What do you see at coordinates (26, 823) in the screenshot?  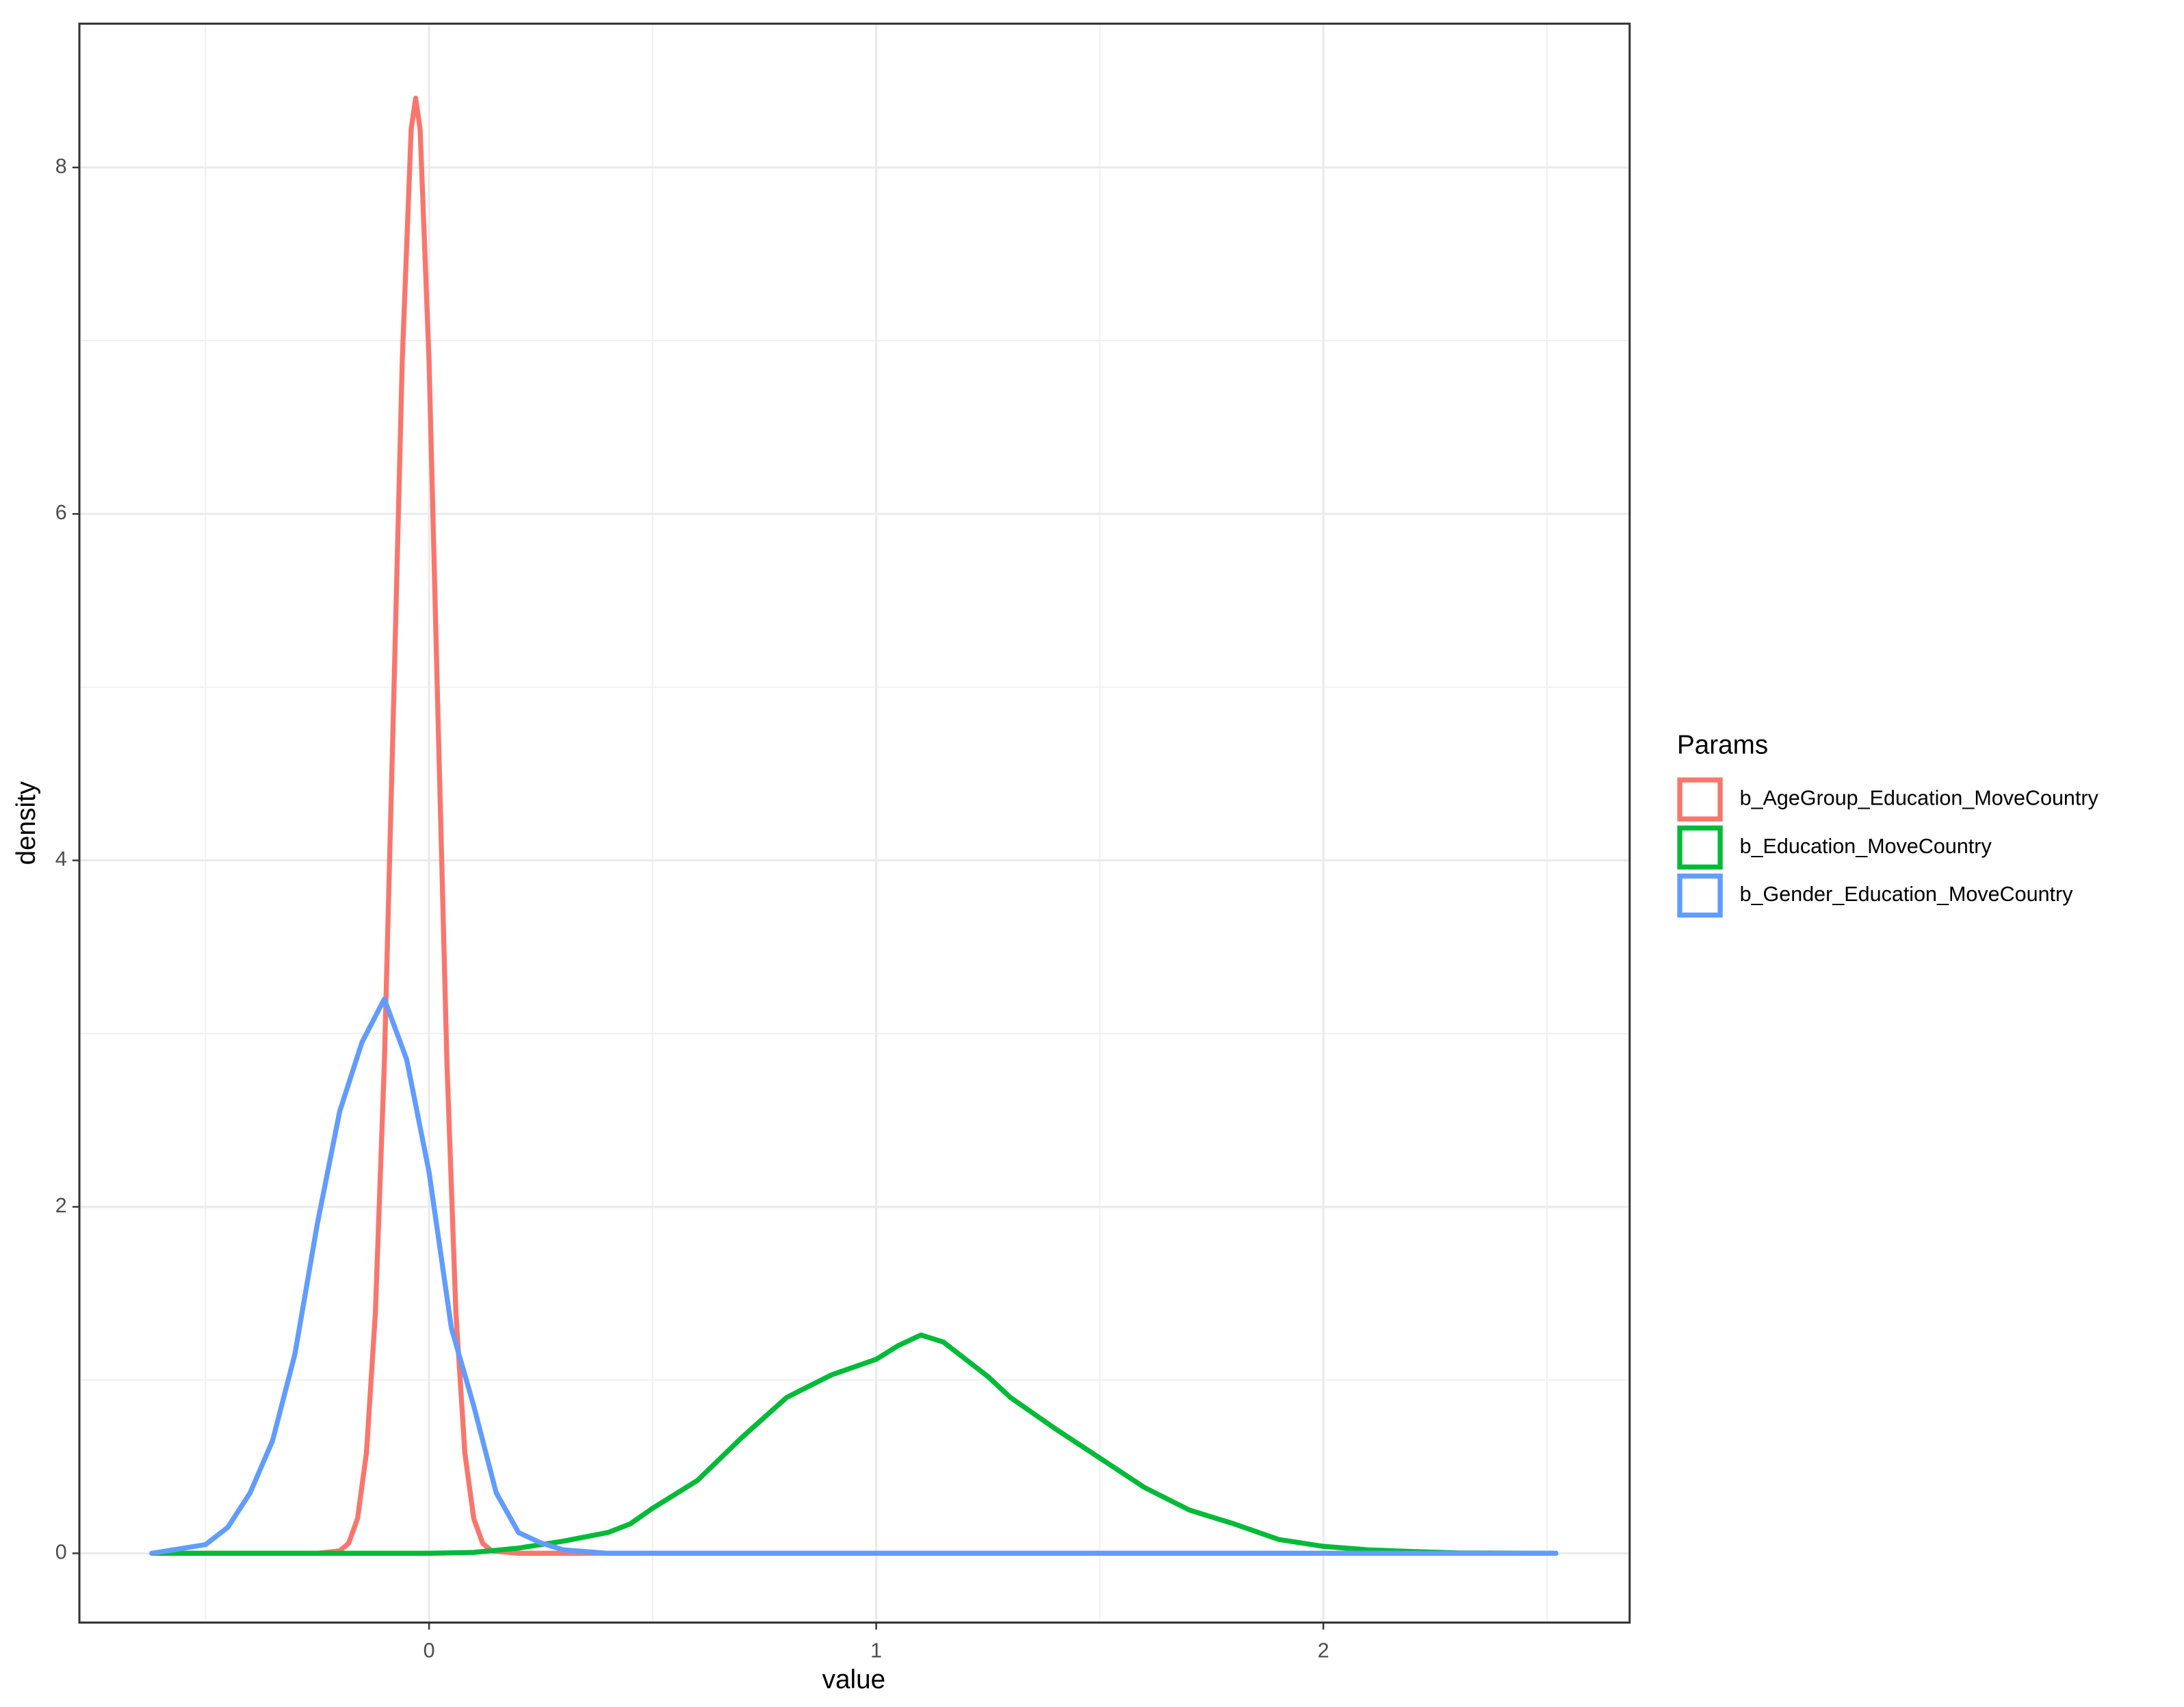 I see `y-axis-title: density` at bounding box center [26, 823].